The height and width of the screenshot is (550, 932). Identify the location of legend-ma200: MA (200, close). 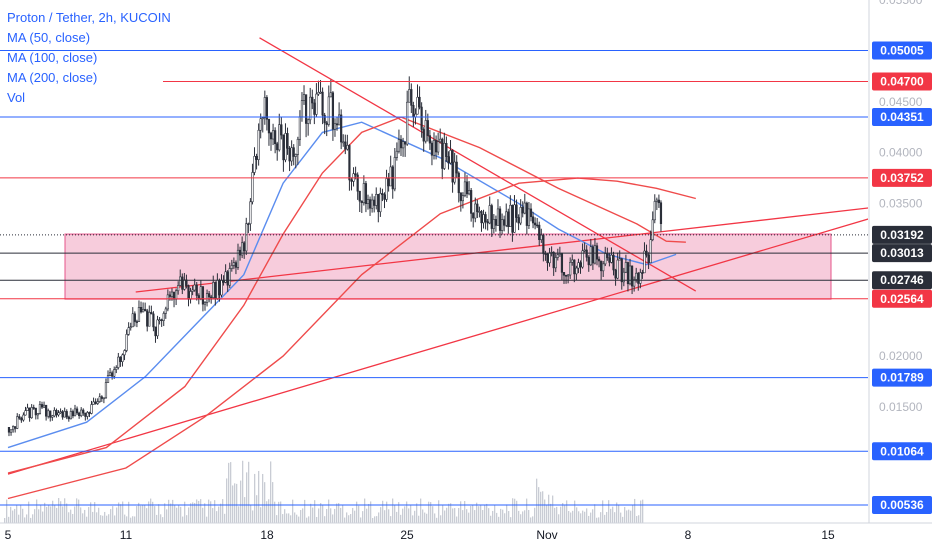
(52, 77).